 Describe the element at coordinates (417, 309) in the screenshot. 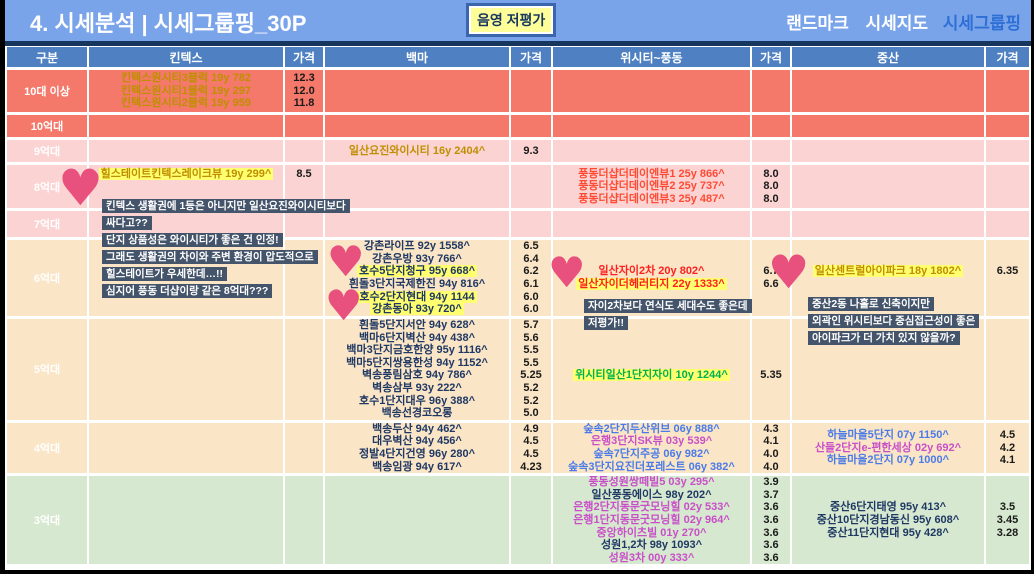

I see `complex-item: 강촌동아 93y 720^` at that location.